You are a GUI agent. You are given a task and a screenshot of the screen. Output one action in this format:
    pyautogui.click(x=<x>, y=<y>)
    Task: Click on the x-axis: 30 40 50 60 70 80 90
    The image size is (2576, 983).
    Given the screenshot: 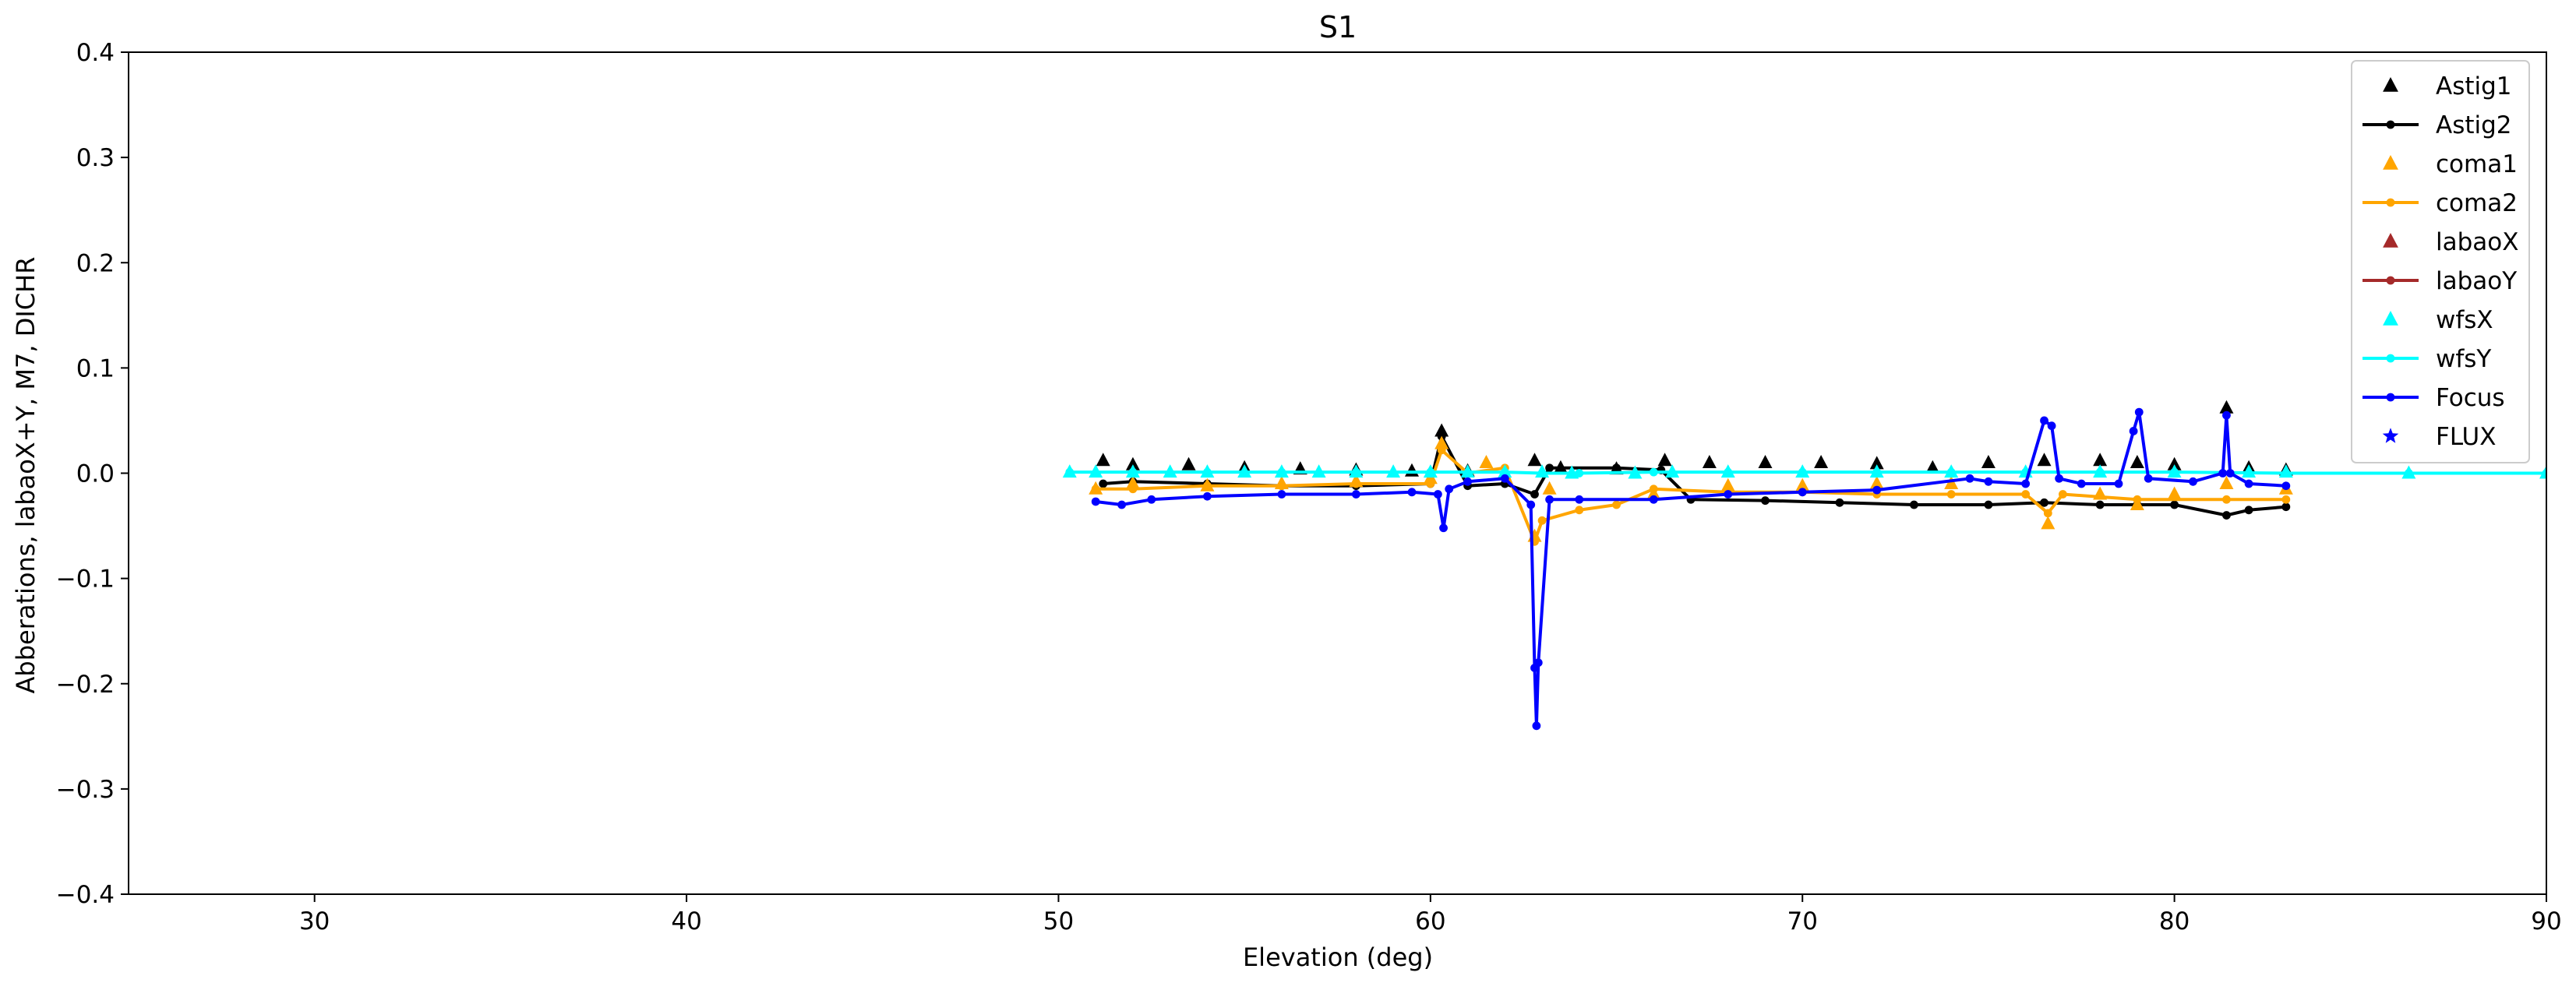 What is the action you would take?
    pyautogui.click(x=1430, y=914)
    